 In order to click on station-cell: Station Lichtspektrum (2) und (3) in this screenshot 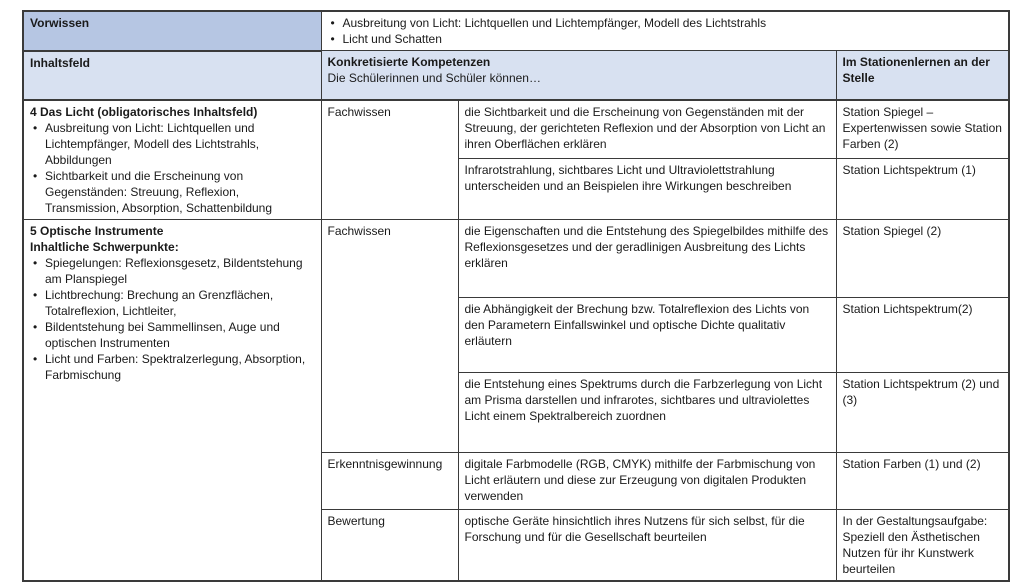, I will do `click(922, 412)`.